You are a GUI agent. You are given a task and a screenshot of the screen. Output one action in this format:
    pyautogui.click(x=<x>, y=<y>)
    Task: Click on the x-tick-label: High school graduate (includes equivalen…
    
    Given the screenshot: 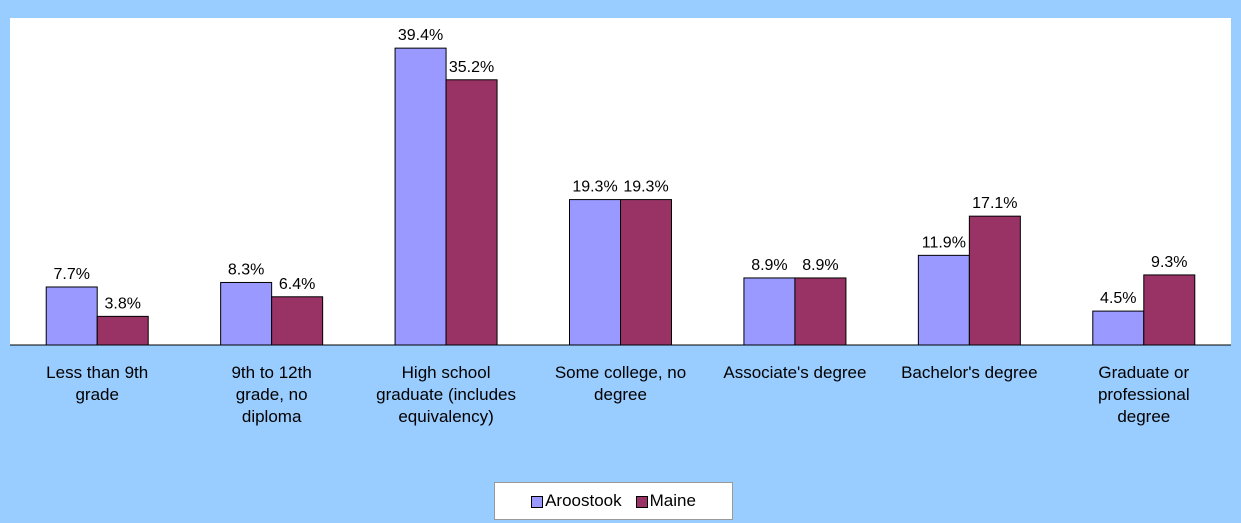 What is the action you would take?
    pyautogui.click(x=446, y=394)
    